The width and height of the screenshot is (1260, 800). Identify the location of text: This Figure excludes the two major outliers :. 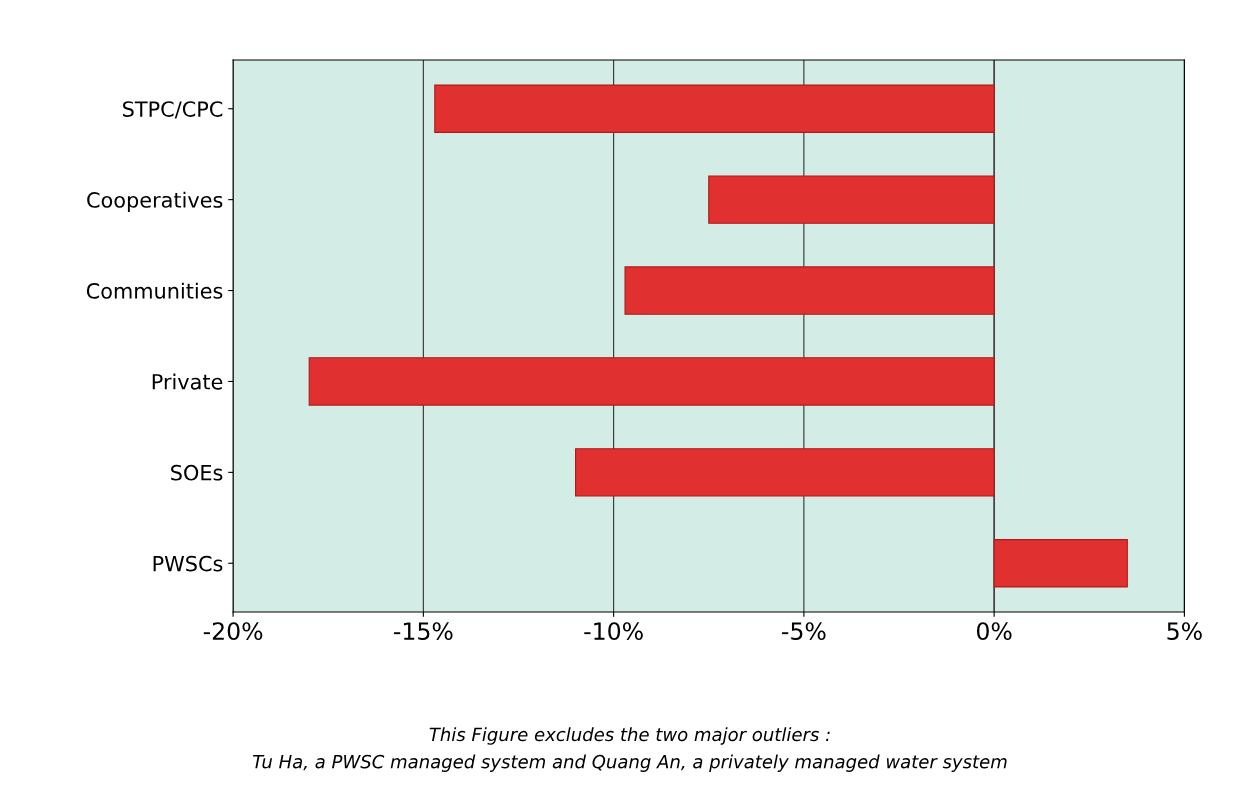
(629, 736).